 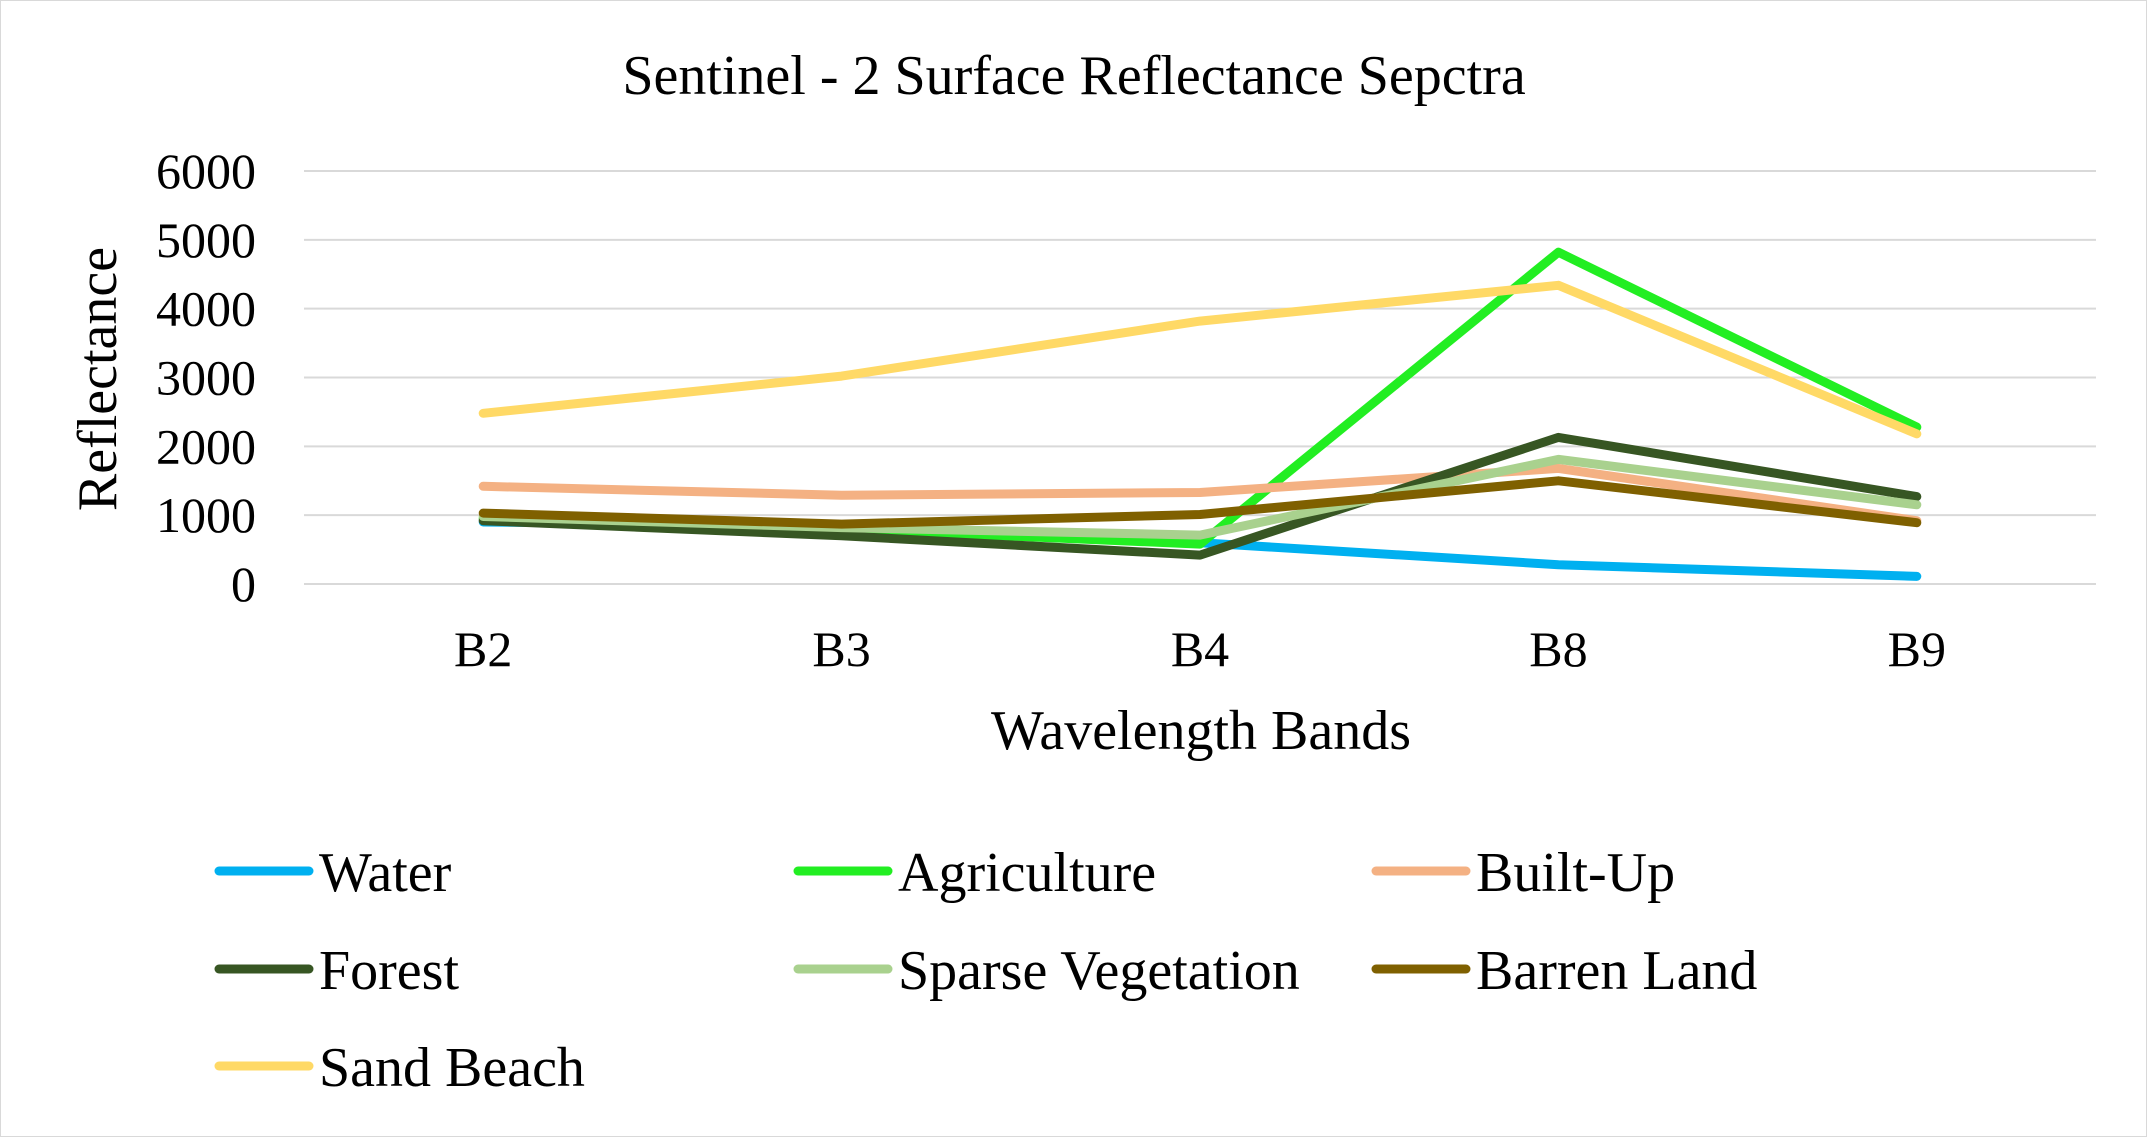 I want to click on x-axis-title: Wavelength Bands, so click(x=1201, y=731).